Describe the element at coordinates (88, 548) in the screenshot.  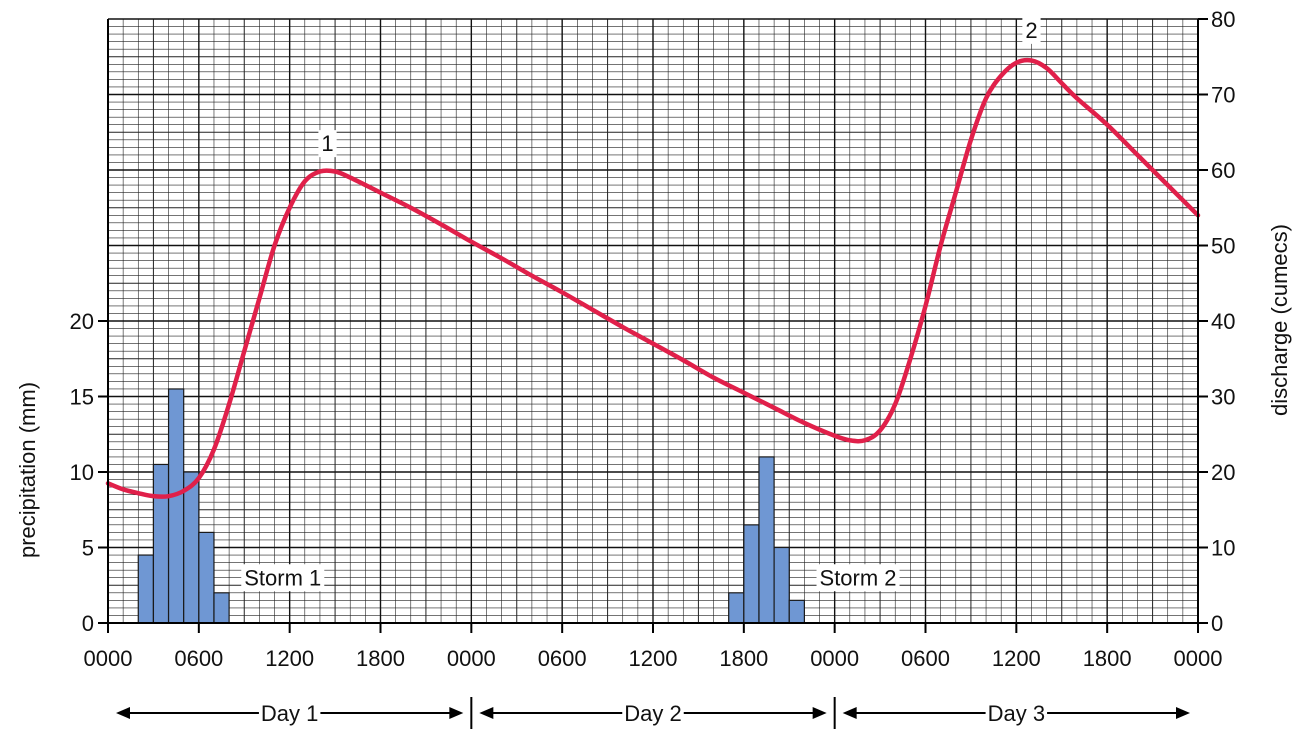
I see `left-tick-label: 5` at that location.